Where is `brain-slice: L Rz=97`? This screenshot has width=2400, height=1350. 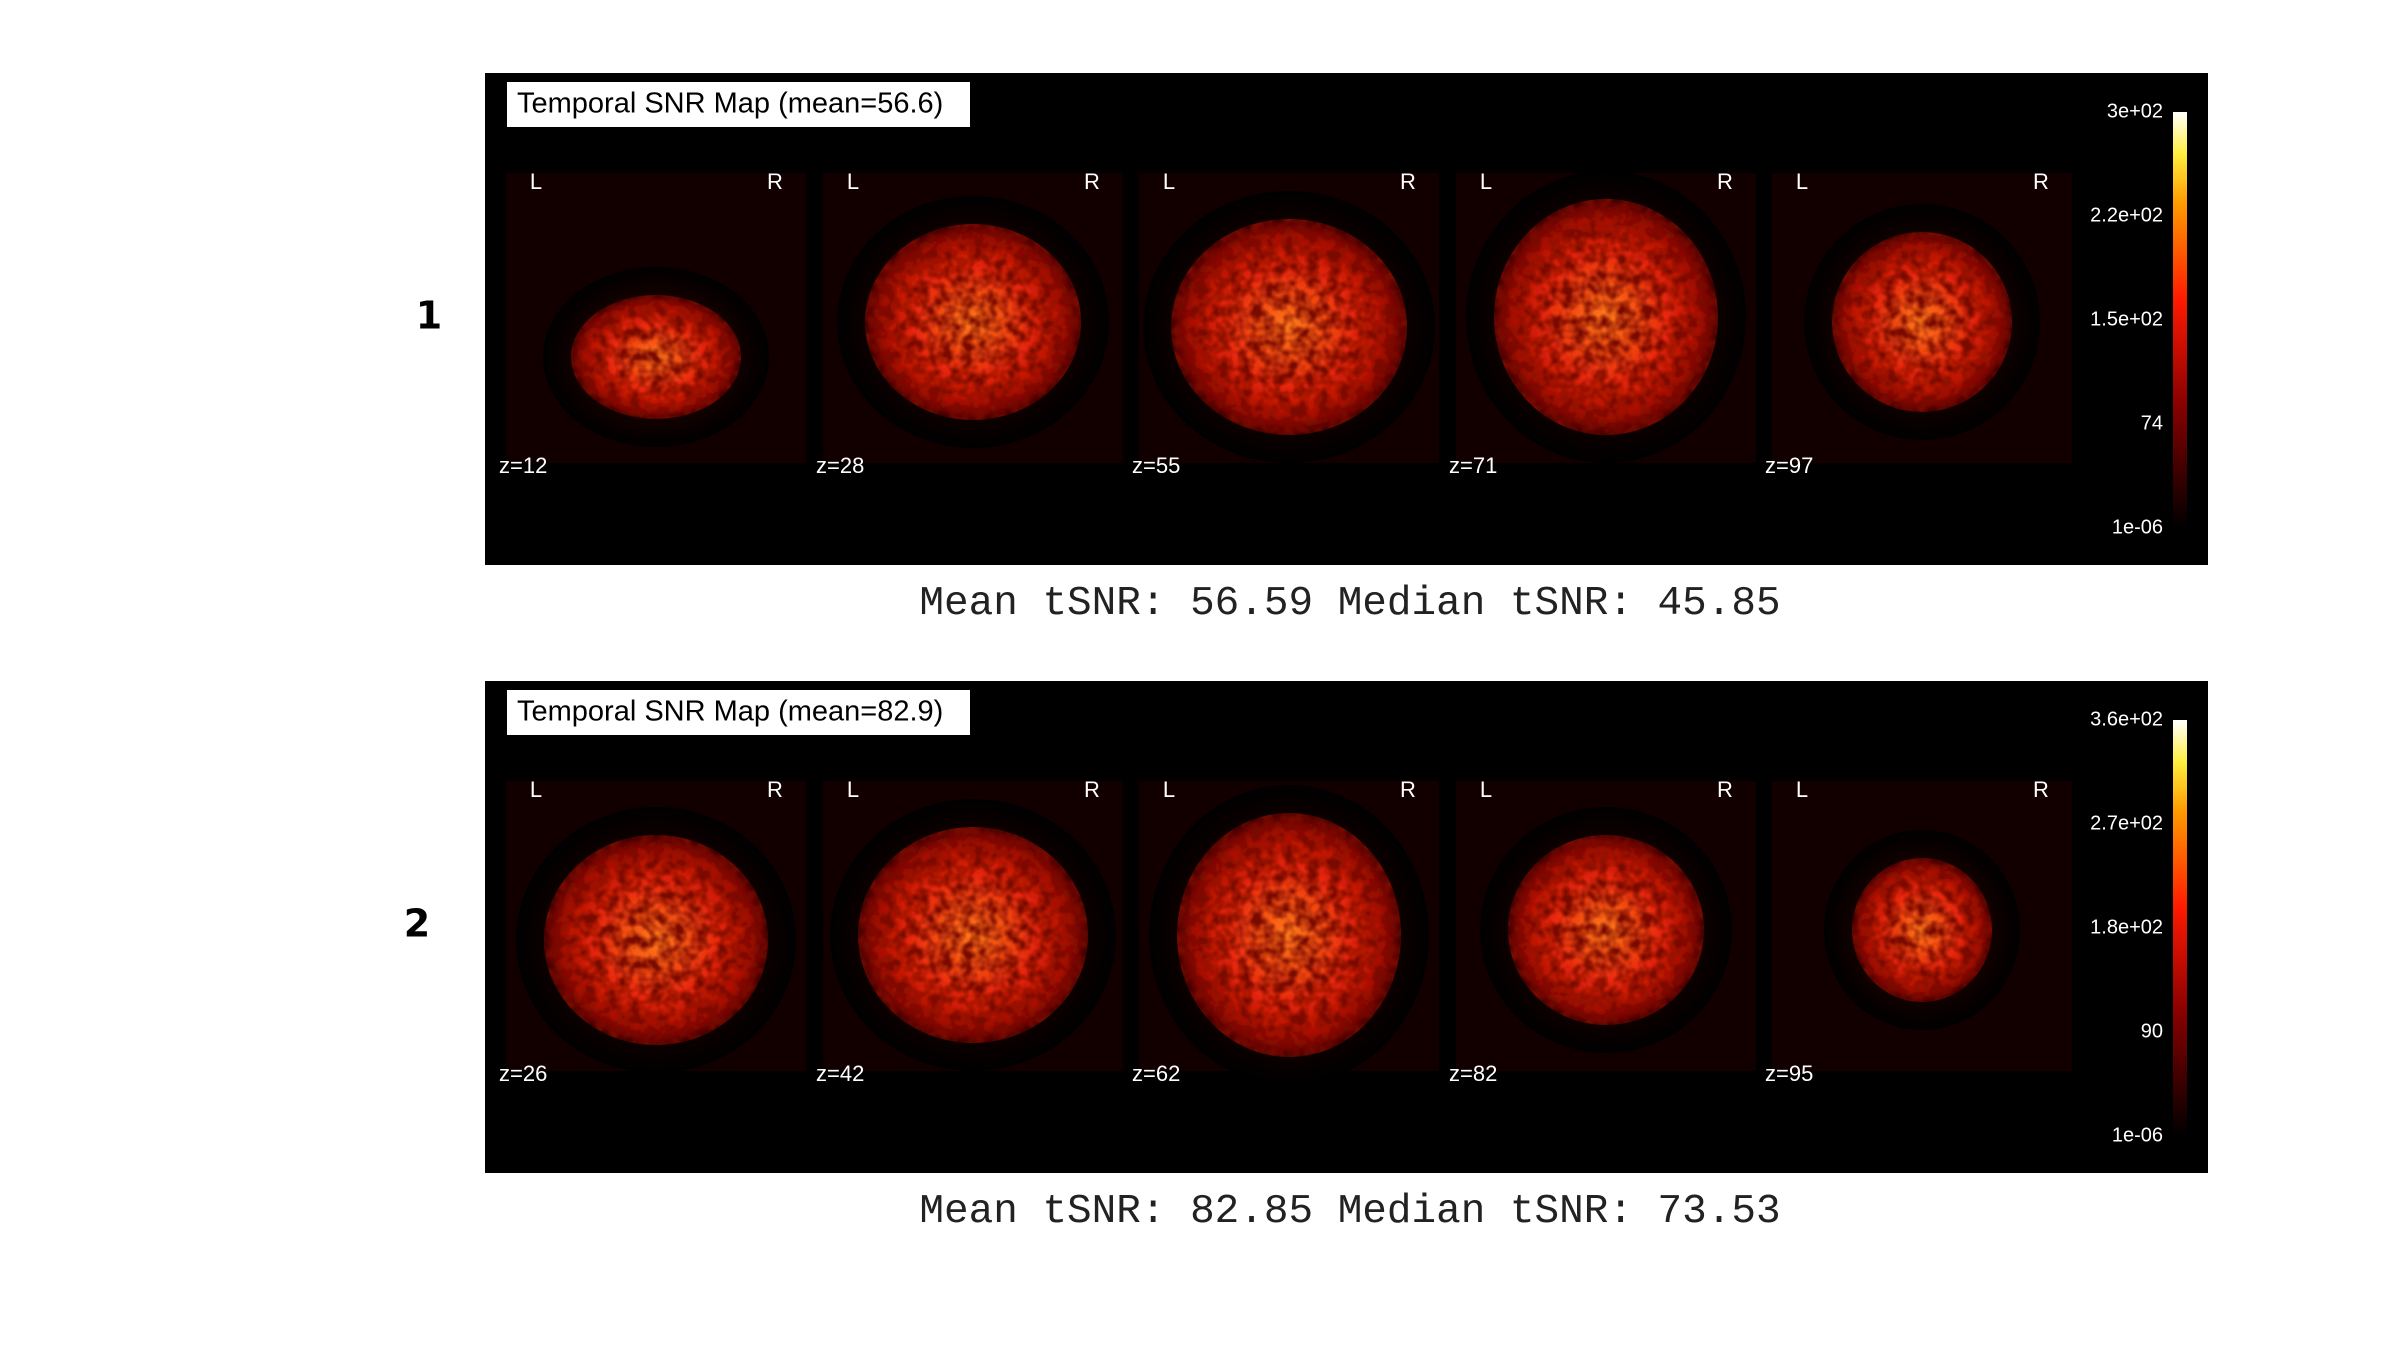 brain-slice: L Rz=97 is located at coordinates (1918, 323).